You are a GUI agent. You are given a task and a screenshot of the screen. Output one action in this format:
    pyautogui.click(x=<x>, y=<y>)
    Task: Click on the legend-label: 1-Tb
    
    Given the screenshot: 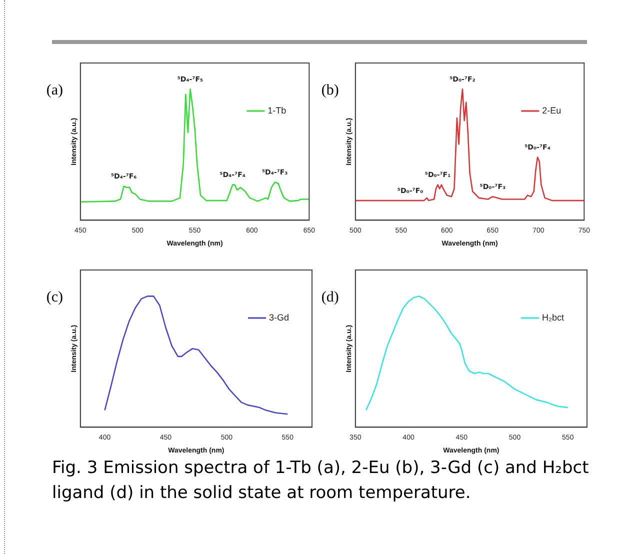 What is the action you would take?
    pyautogui.click(x=277, y=110)
    